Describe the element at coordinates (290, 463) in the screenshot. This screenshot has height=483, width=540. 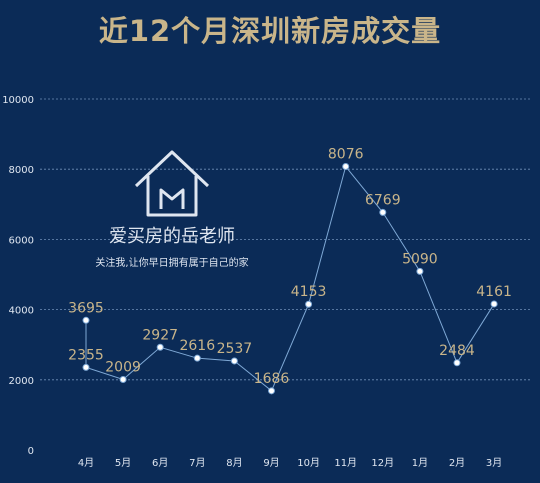
I see `x-axis-ticks: 4月 5月 6月 7月 8月 9月 10月 11月 12月 1月 2月 3月` at that location.